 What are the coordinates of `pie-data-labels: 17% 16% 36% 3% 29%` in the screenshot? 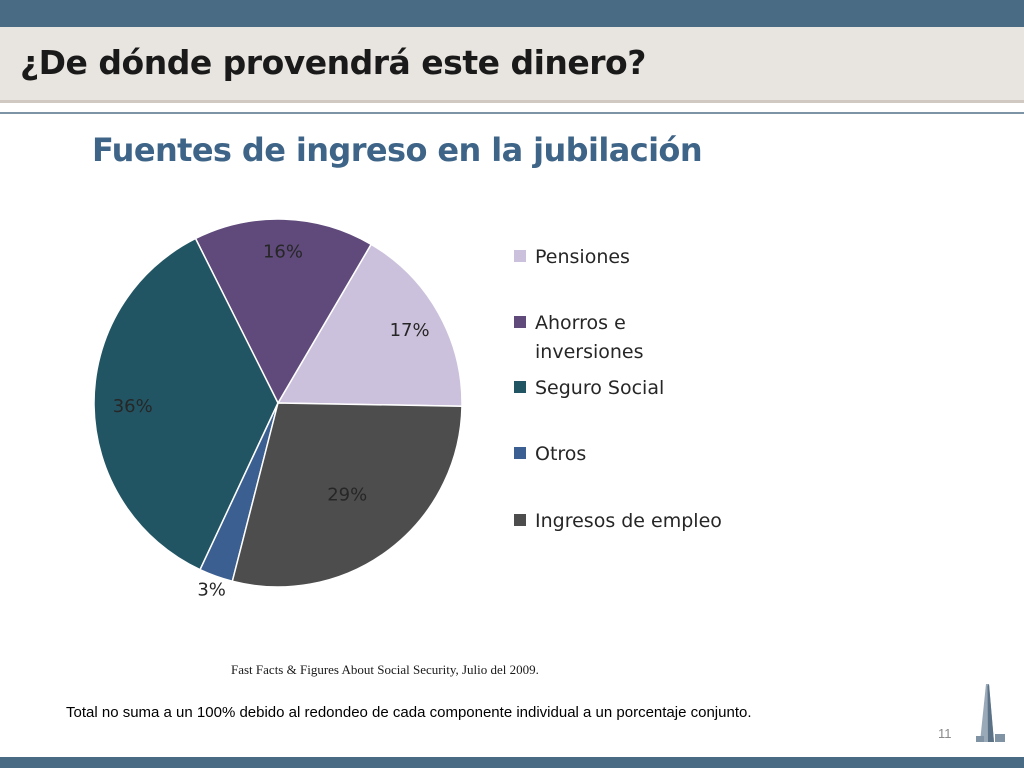 It's located at (271, 420).